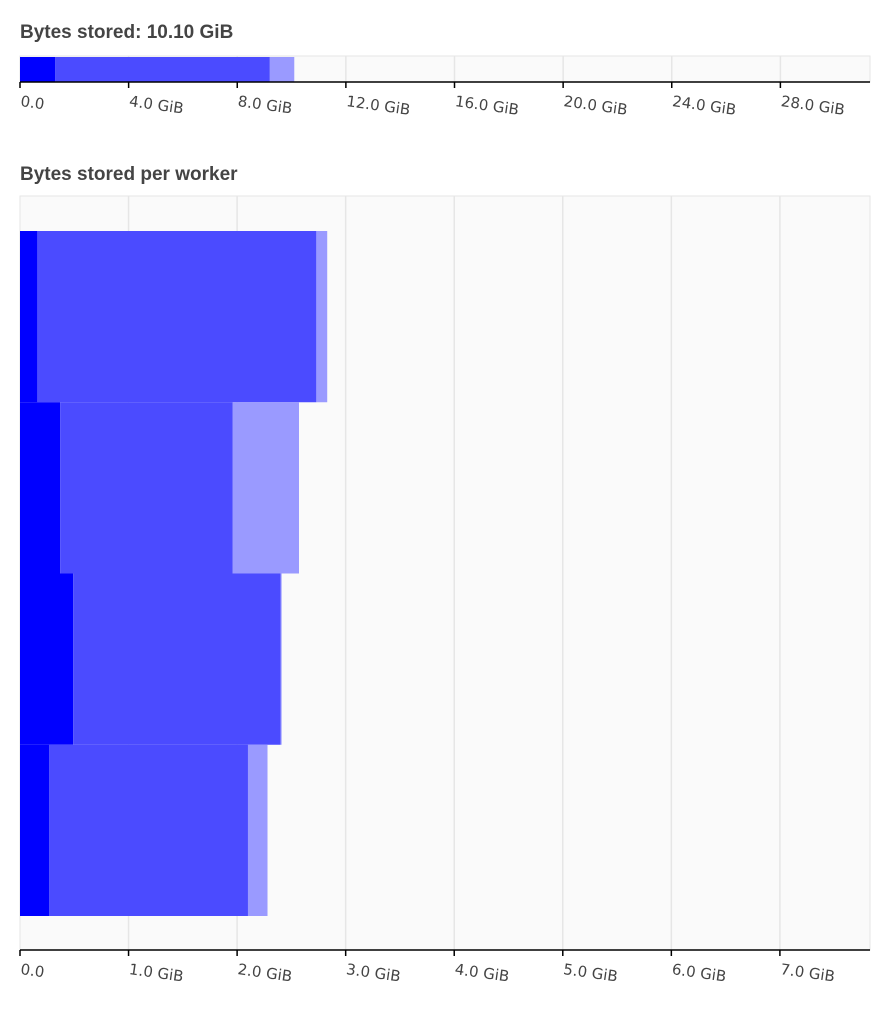  What do you see at coordinates (699, 972) in the screenshot?
I see `x-tick-label: 6.0 GiB` at bounding box center [699, 972].